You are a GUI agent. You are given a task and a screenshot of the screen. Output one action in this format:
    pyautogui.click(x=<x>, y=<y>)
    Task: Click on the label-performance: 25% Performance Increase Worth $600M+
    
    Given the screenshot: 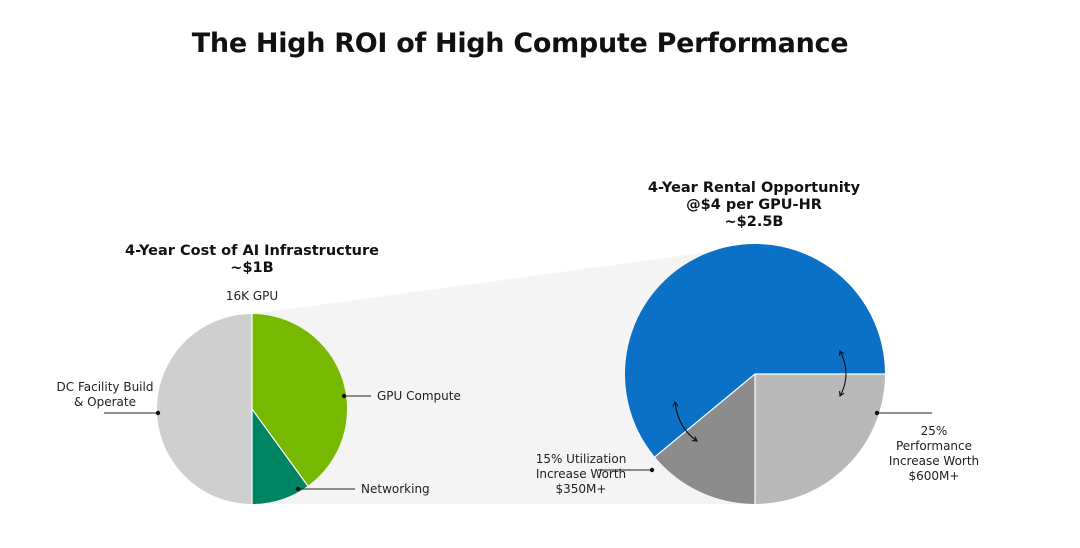 What is the action you would take?
    pyautogui.click(x=934, y=454)
    